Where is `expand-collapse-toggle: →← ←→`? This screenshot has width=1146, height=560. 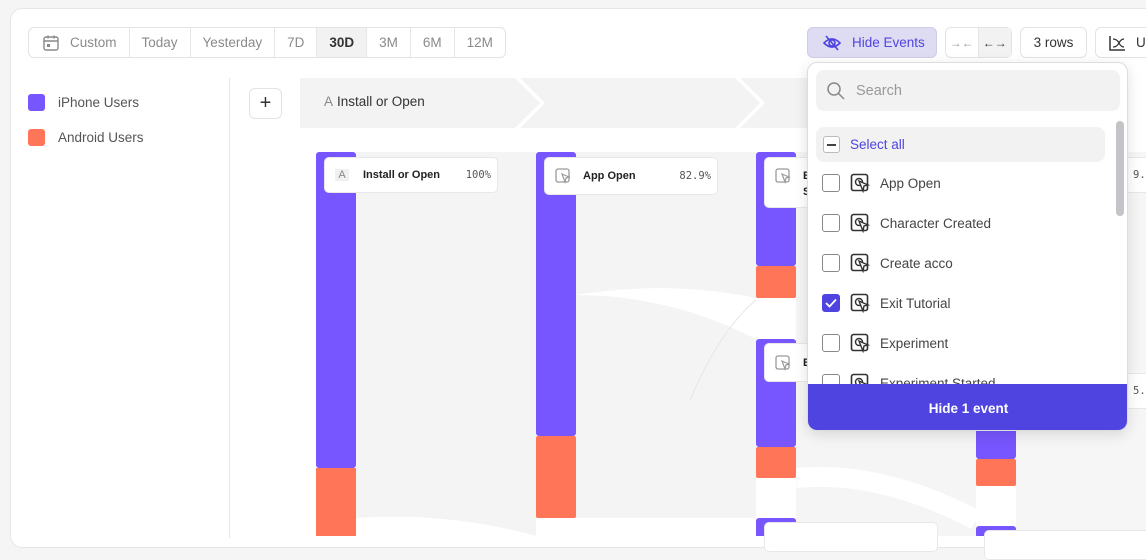 expand-collapse-toggle: →← ←→ is located at coordinates (978, 42).